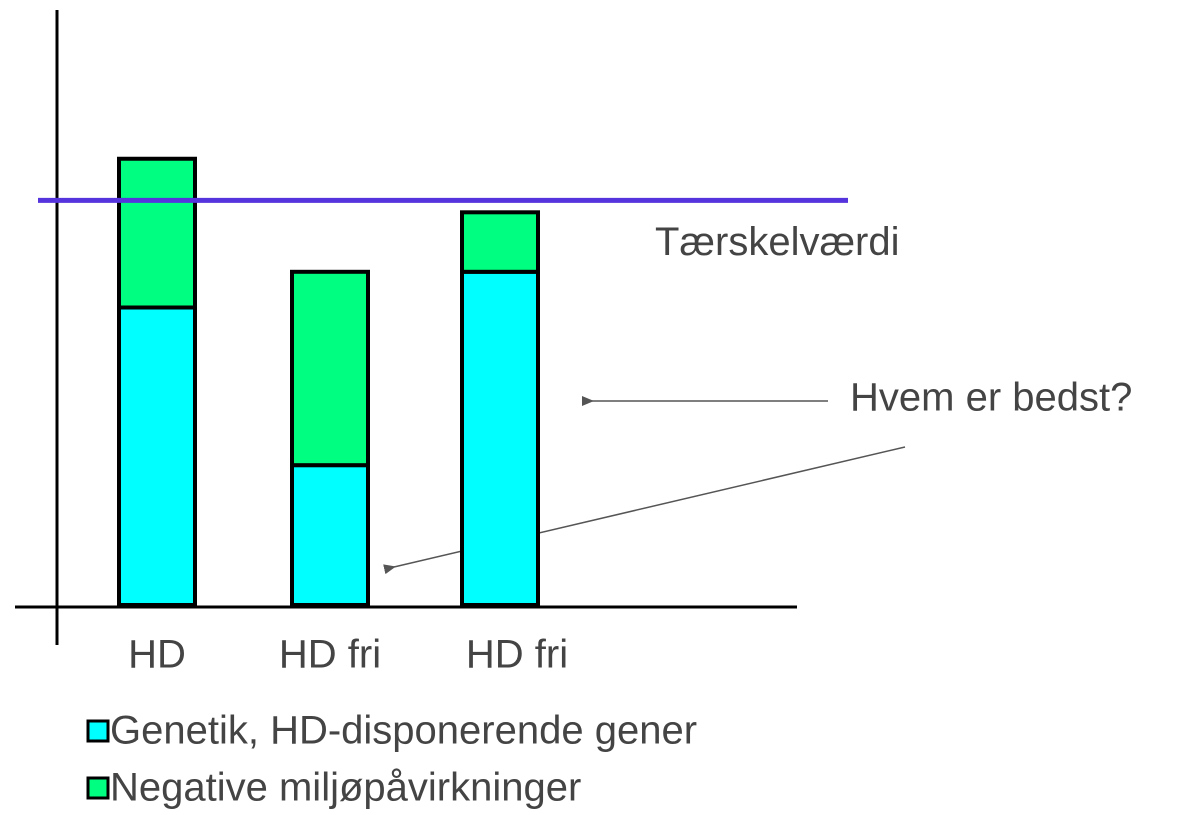  What do you see at coordinates (345, 788) in the screenshot?
I see `legend-label: Negative miljøpåvirkninger` at bounding box center [345, 788].